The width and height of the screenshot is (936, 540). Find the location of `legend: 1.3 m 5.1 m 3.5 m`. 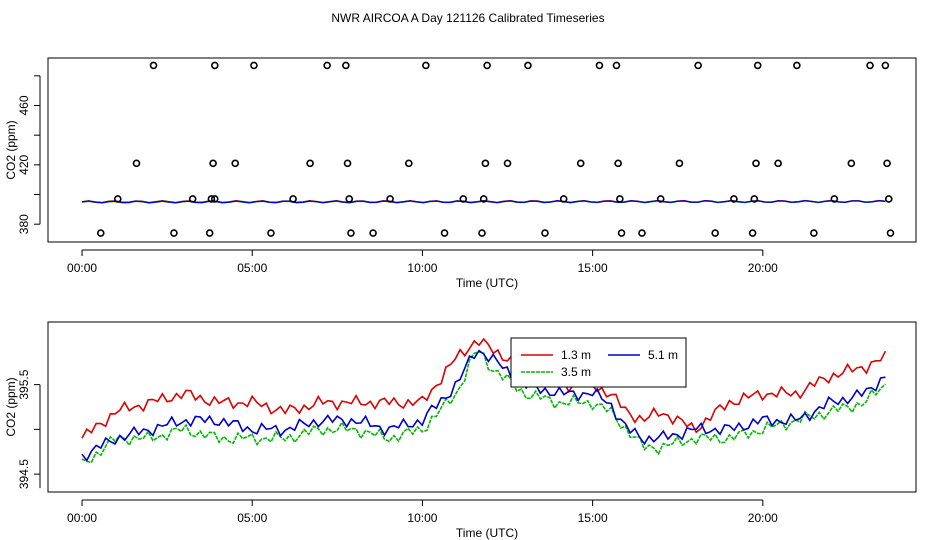

legend: 1.3 m 5.1 m 3.5 m is located at coordinates (598, 362).